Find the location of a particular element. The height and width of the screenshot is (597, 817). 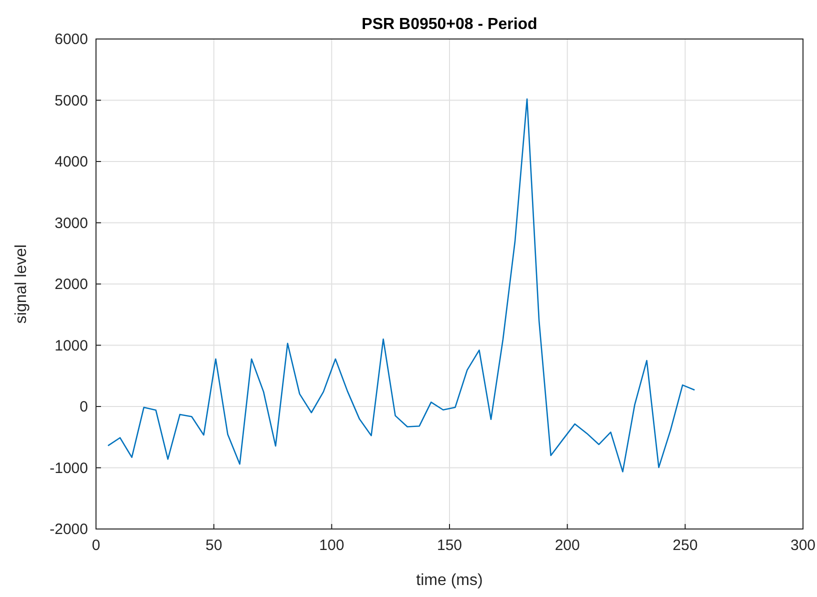

x-tick-label: 100 is located at coordinates (331, 545).